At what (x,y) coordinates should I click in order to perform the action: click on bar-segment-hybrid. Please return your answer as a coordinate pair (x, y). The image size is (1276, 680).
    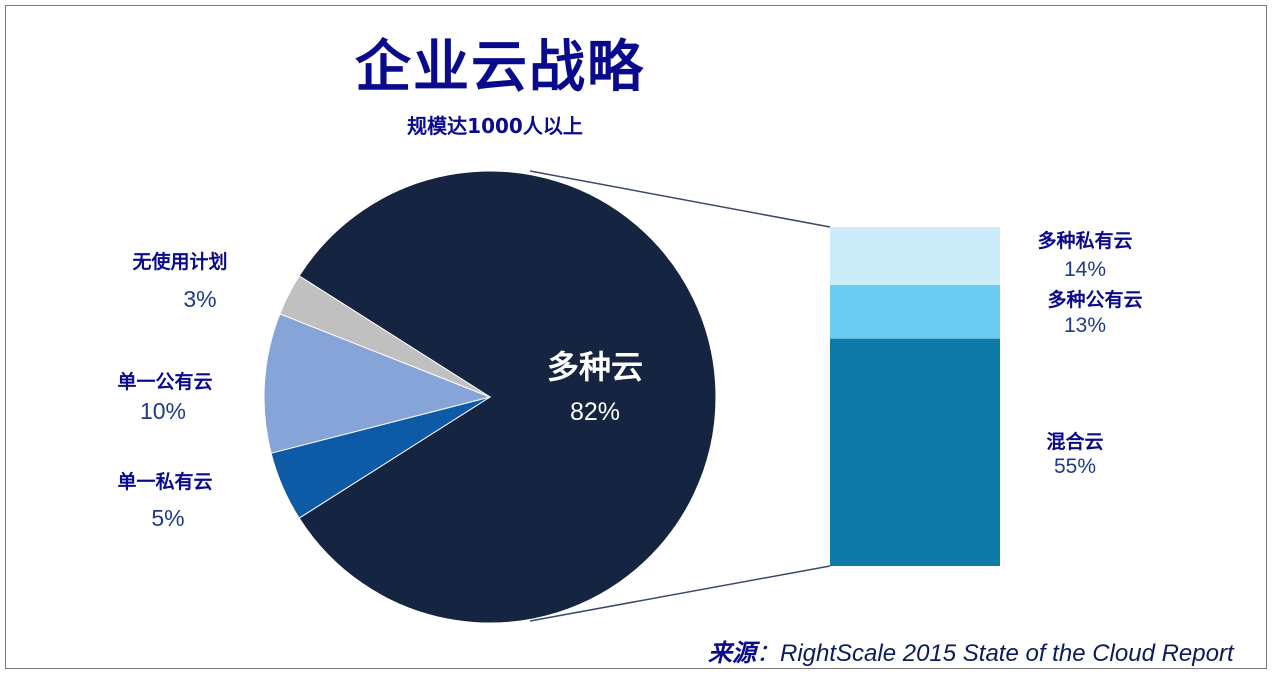
    Looking at the image, I should click on (915, 452).